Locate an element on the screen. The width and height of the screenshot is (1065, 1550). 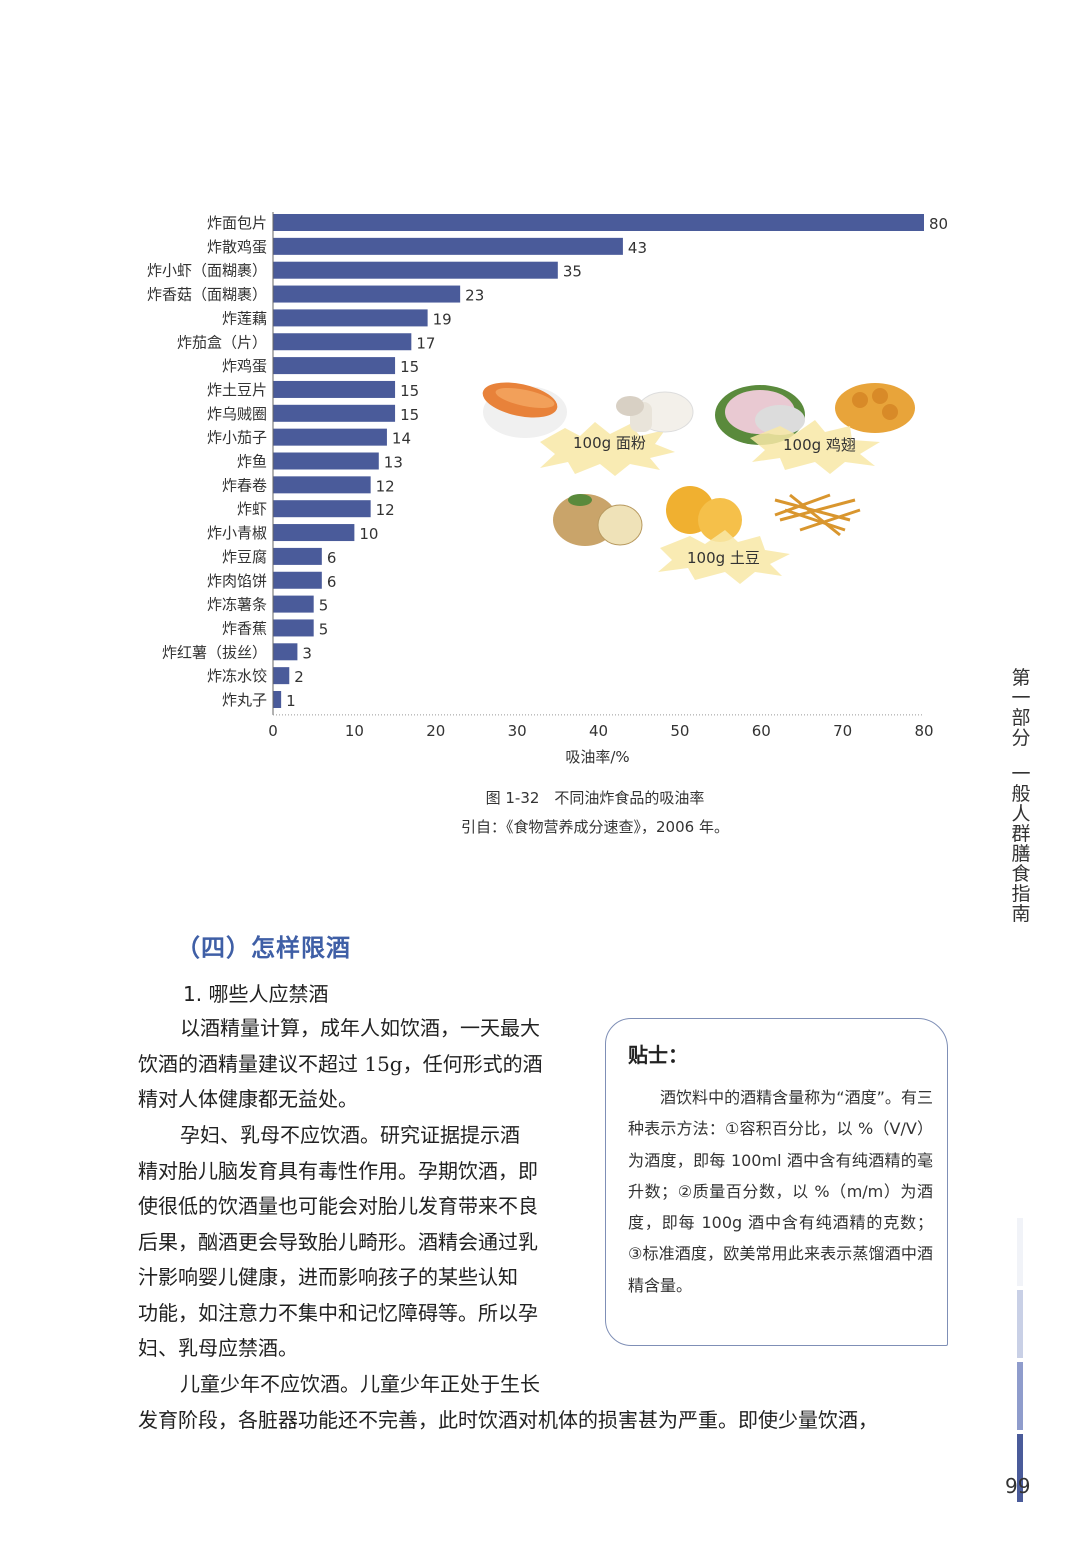
category-label: 炸冻薯条 is located at coordinates (237, 605).